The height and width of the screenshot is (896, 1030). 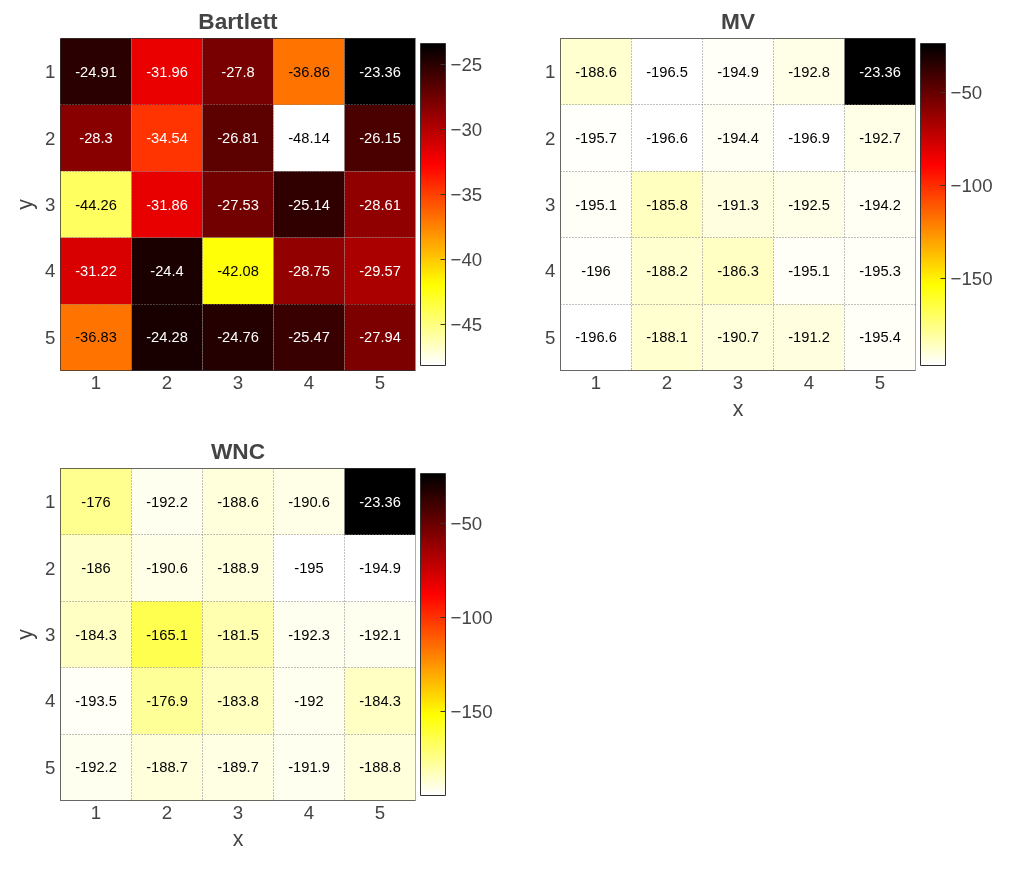 I want to click on color-bar-label: −35, so click(x=466, y=195).